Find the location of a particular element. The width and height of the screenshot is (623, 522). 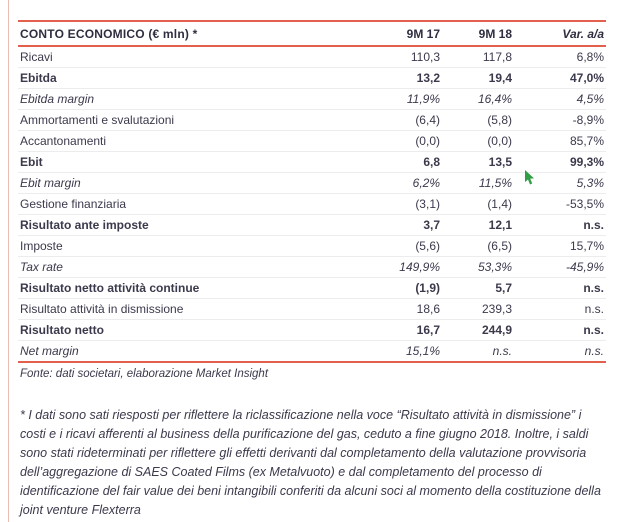

row-label: Tax rate is located at coordinates (187, 267).